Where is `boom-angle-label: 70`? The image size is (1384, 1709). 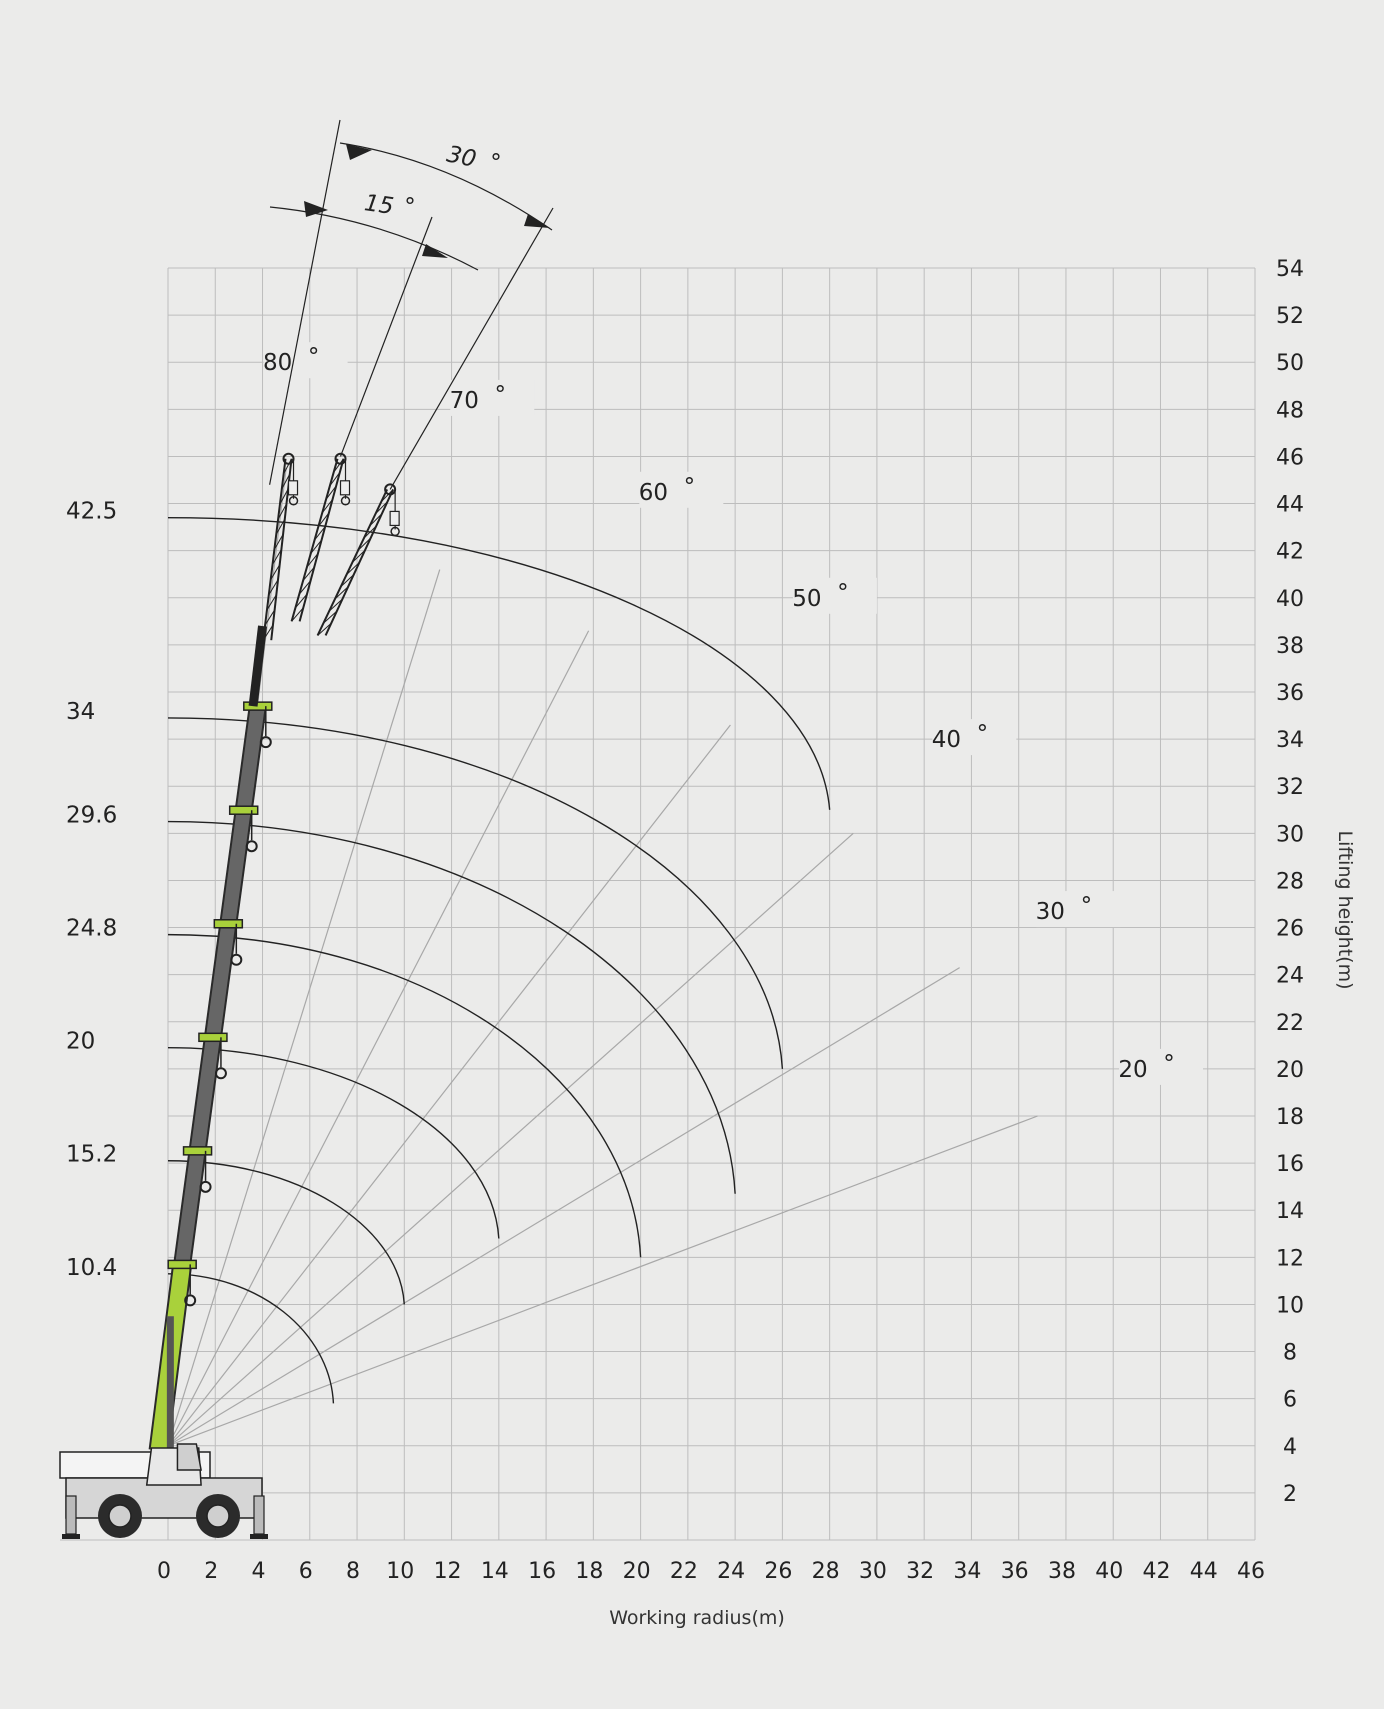
boom-angle-label: 70 is located at coordinates (464, 401).